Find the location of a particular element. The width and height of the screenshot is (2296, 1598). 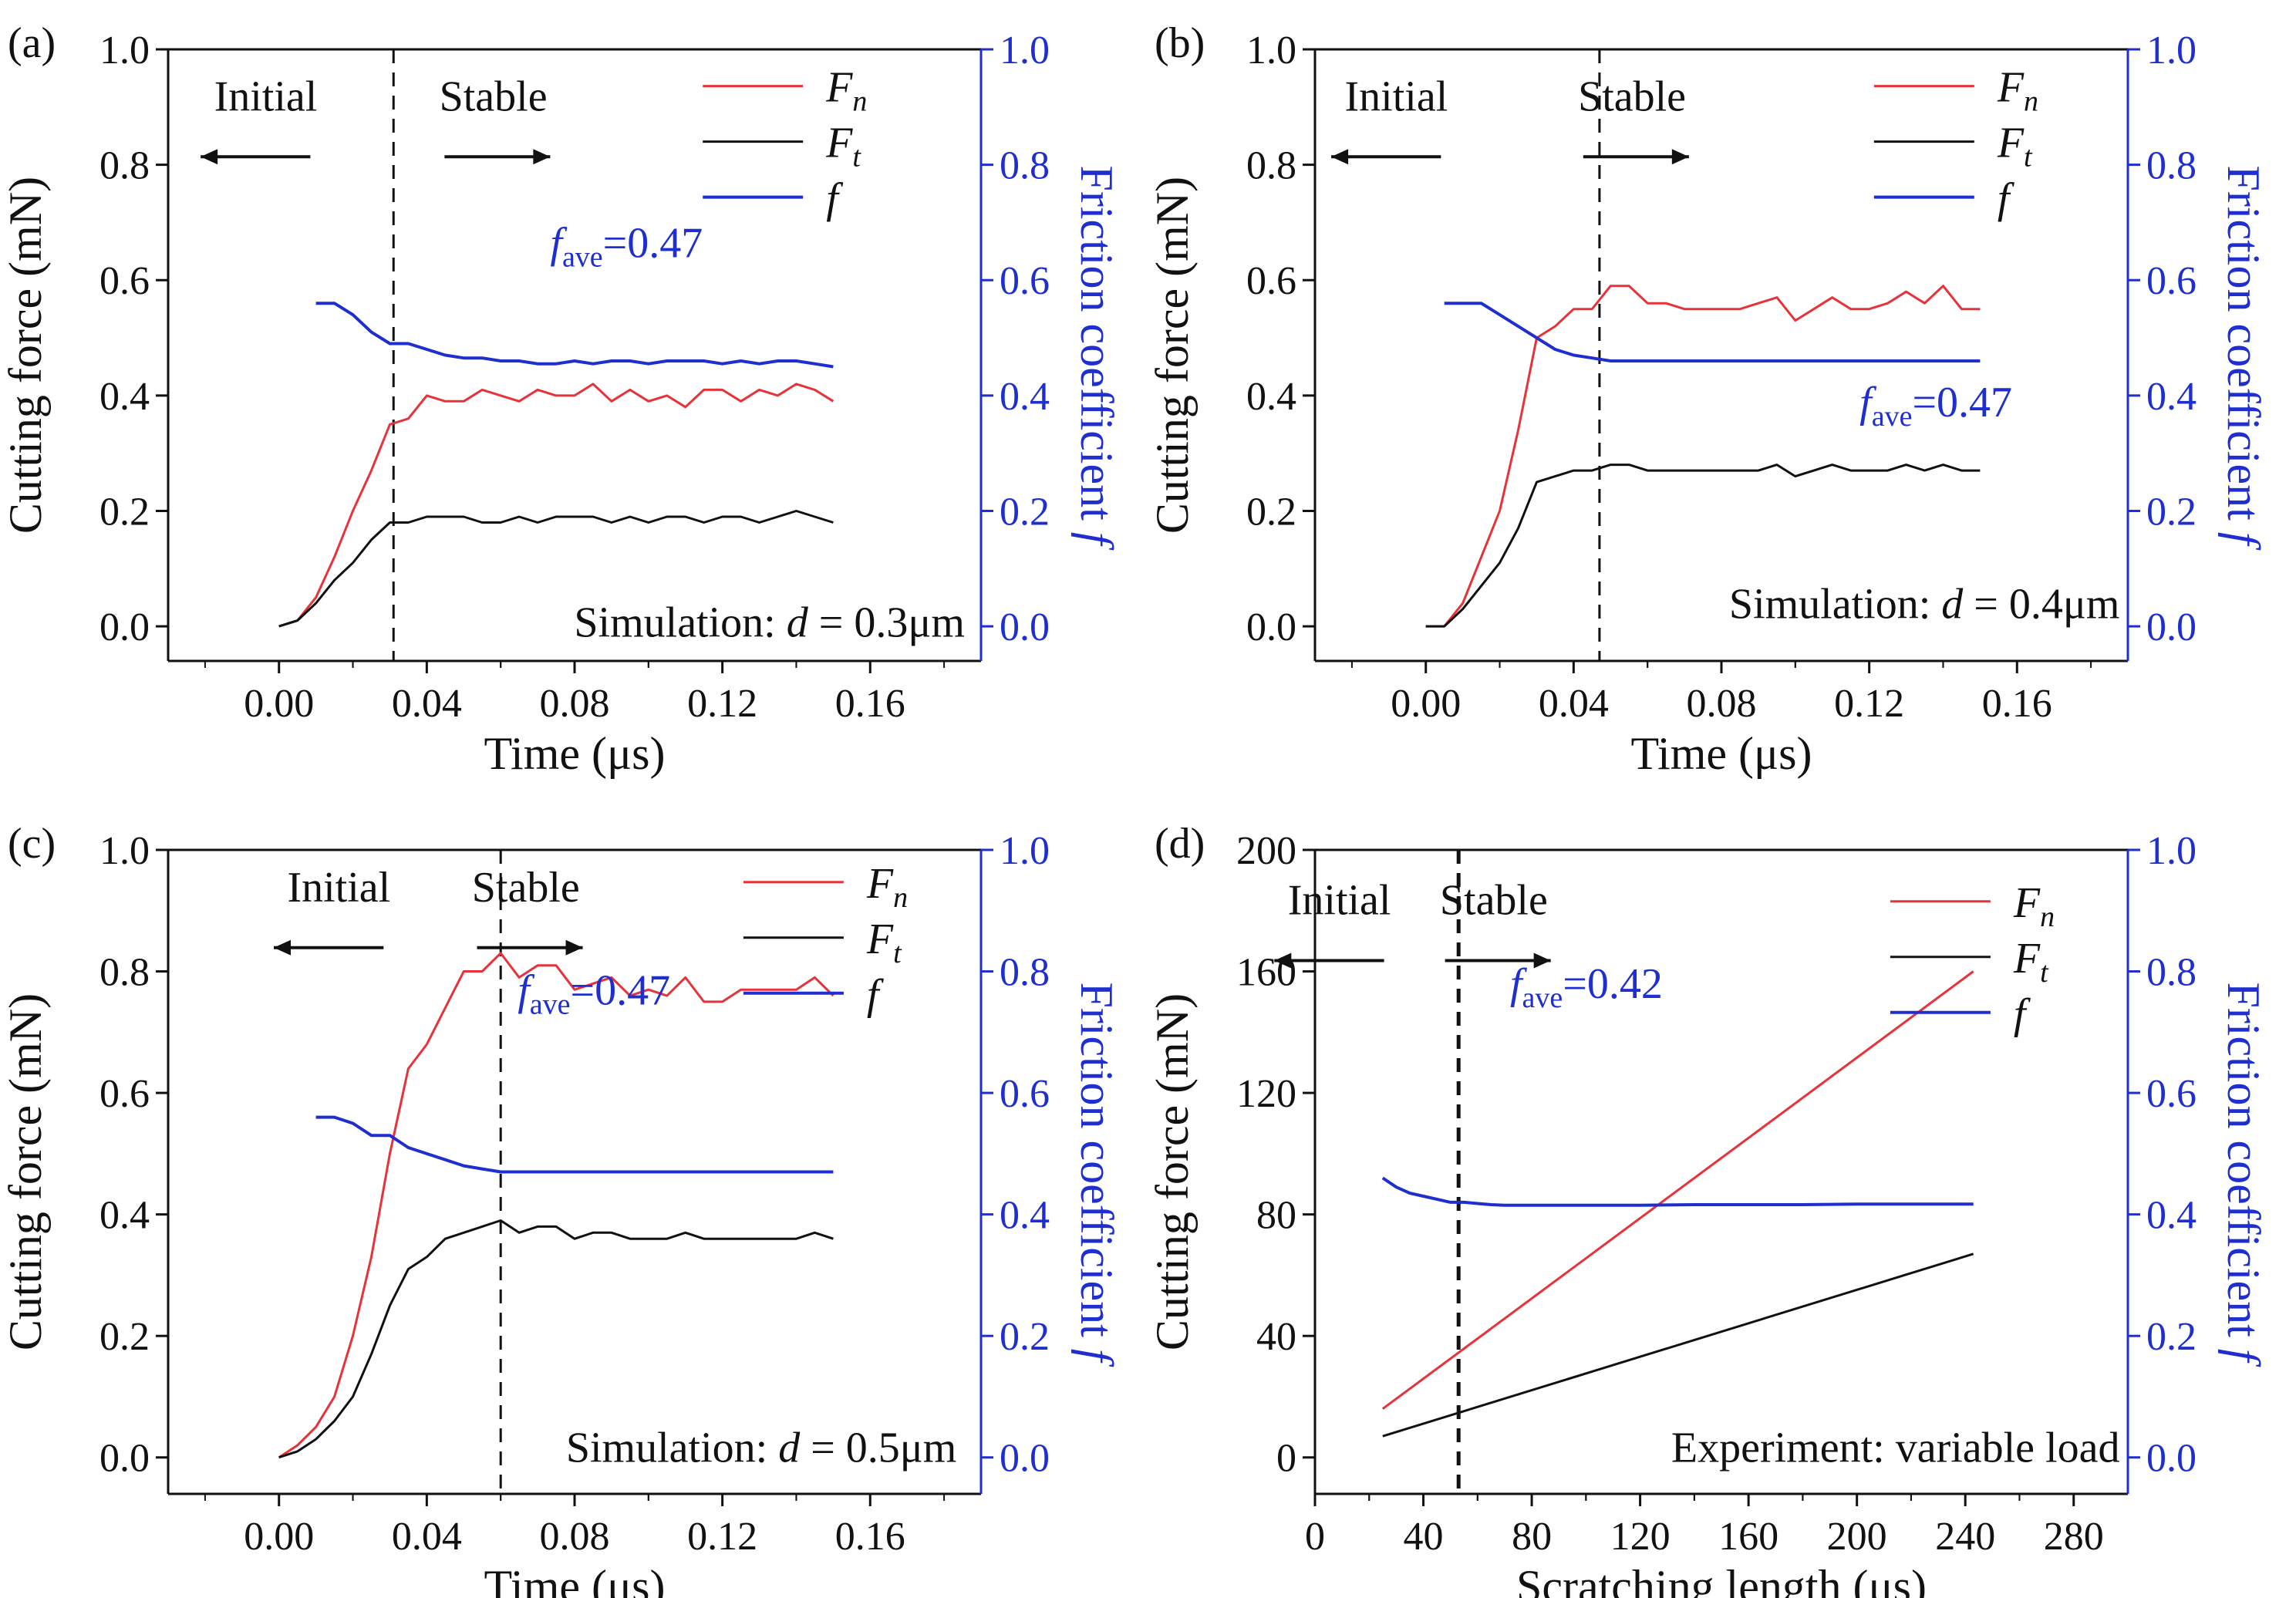

x-tick-label: 280 is located at coordinates (2074, 1537).